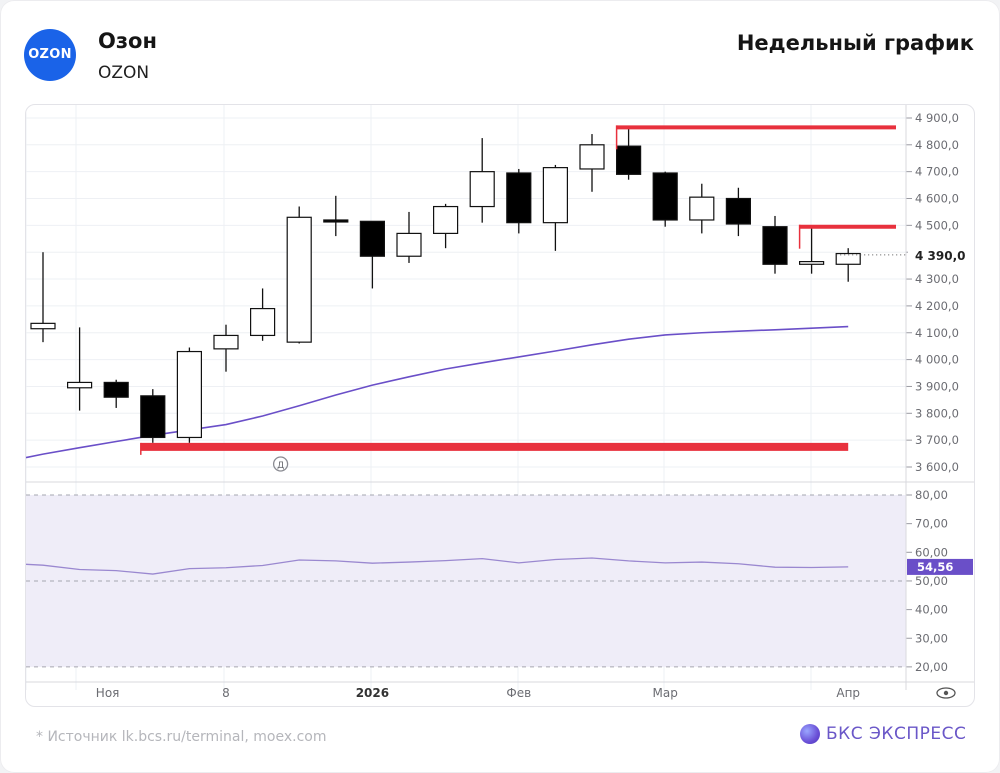 This screenshot has height=773, width=1000. I want to click on eye-icon-outline, so click(946, 693).